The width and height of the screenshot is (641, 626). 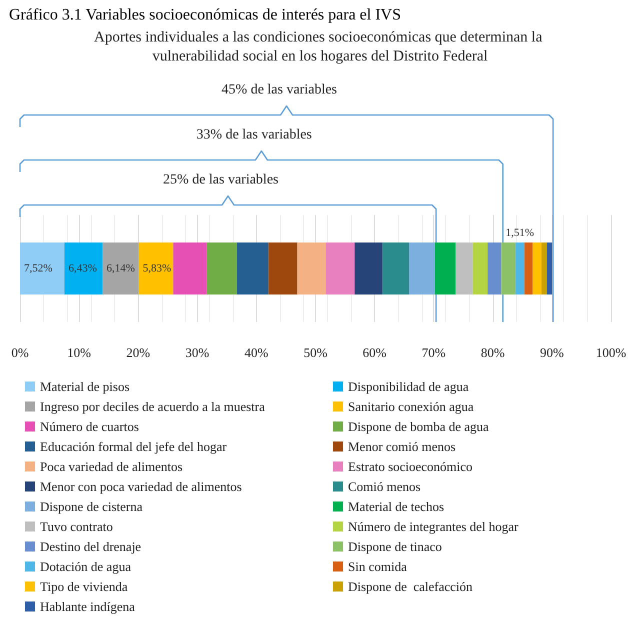 What do you see at coordinates (38, 268) in the screenshot?
I see `data-label: 7,52%` at bounding box center [38, 268].